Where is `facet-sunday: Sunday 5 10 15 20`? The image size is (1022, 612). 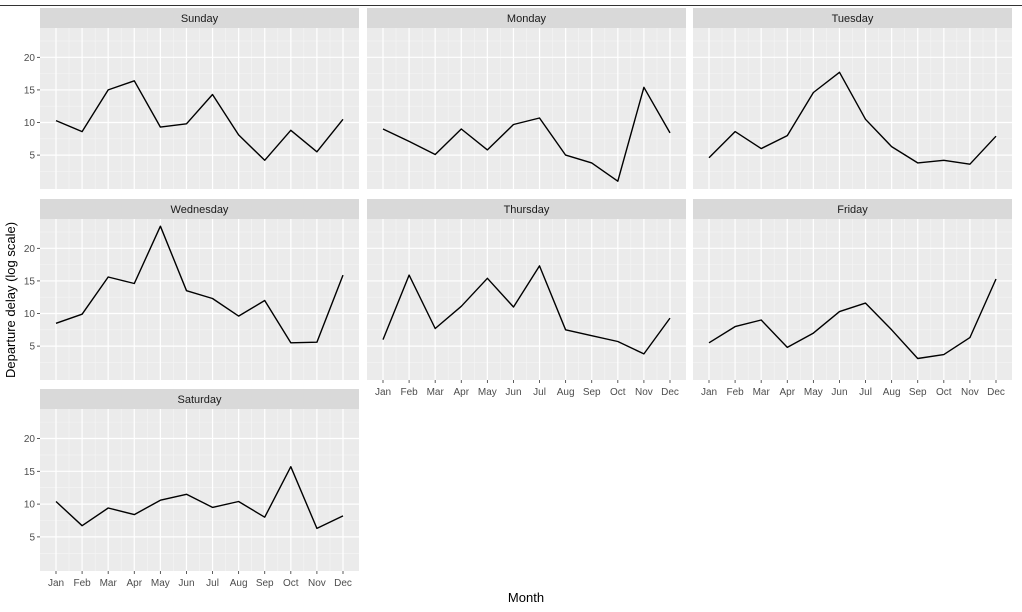
facet-sunday: Sunday 5 10 15 20 is located at coordinates (191, 98).